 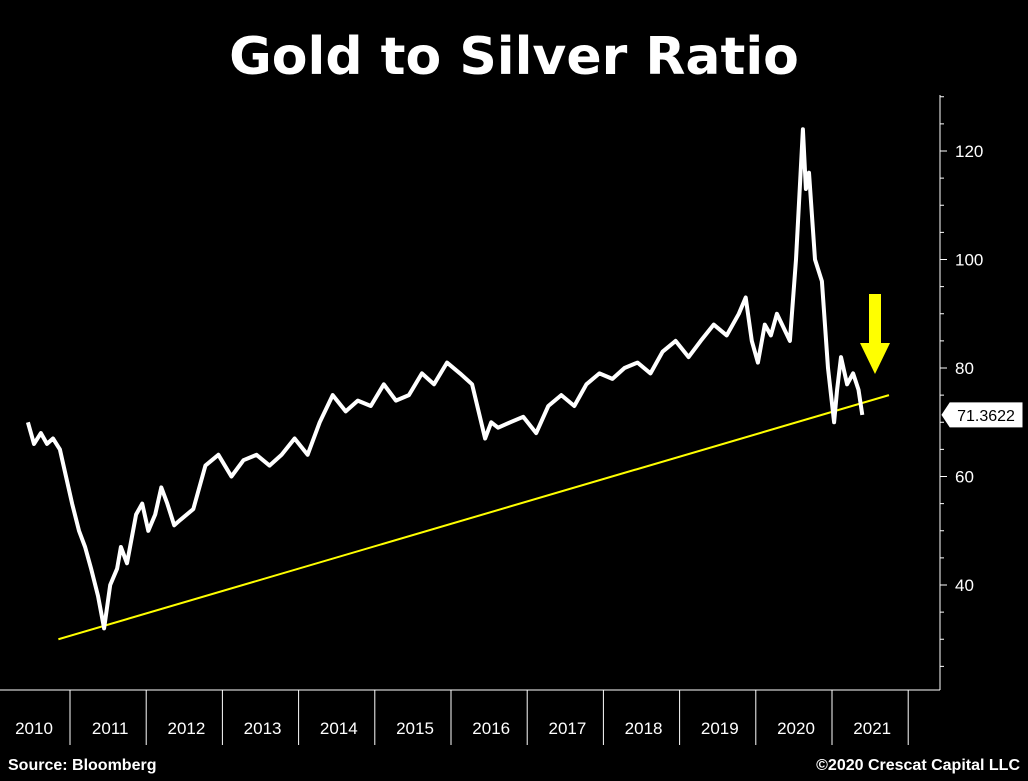 I want to click on x-tick-label: 2010, so click(x=34, y=728).